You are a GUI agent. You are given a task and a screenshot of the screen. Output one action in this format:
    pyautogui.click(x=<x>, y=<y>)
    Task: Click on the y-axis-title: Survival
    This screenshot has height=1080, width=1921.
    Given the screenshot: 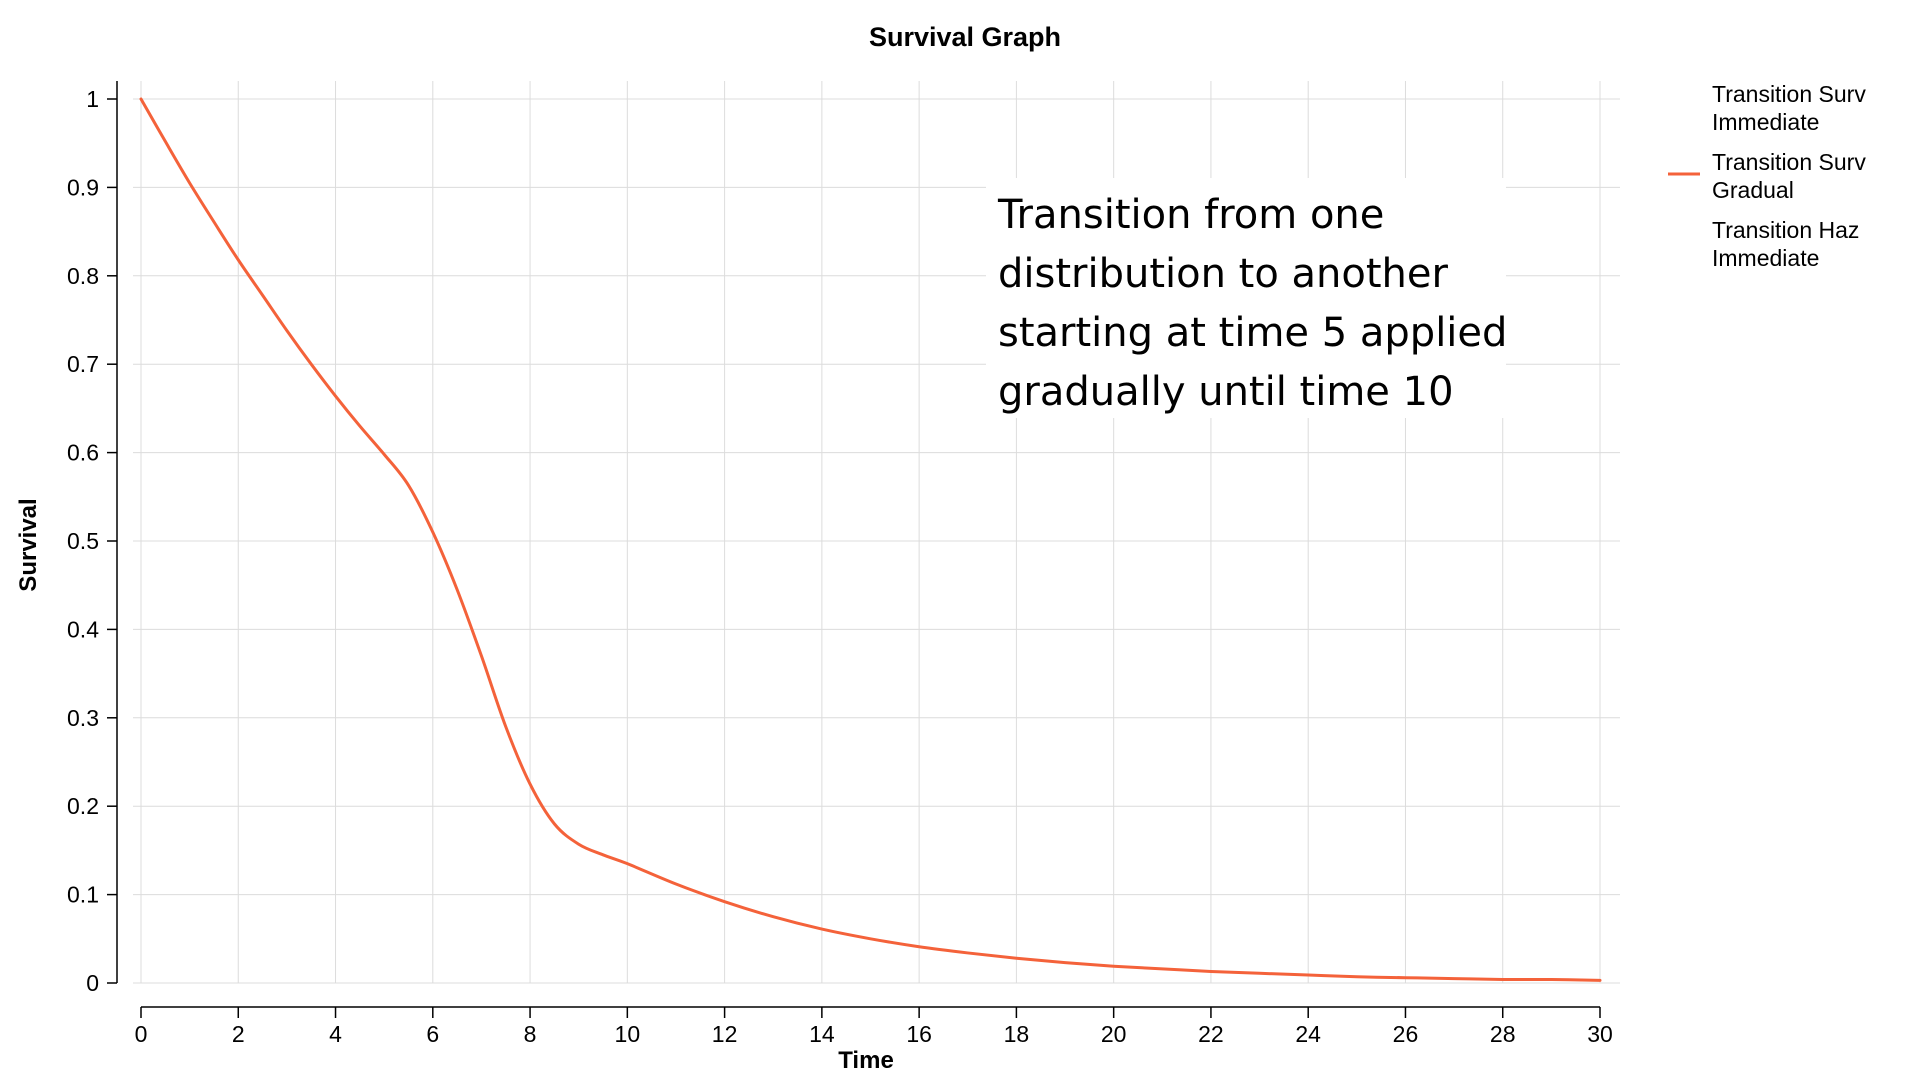 What is the action you would take?
    pyautogui.click(x=28, y=544)
    